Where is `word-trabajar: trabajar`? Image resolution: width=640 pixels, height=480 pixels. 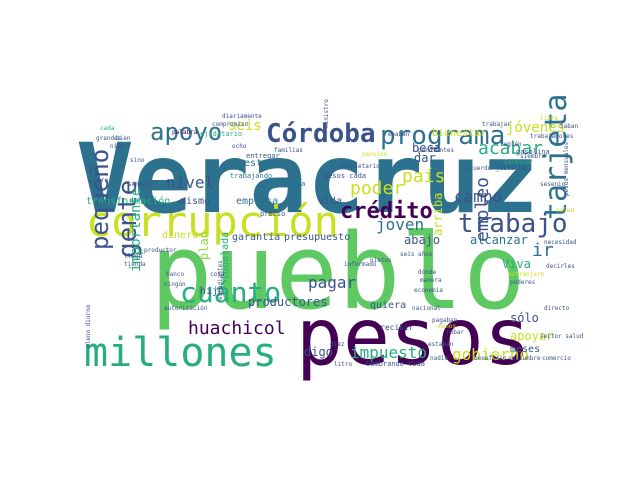
word-trabajar: trabajar is located at coordinates (496, 124).